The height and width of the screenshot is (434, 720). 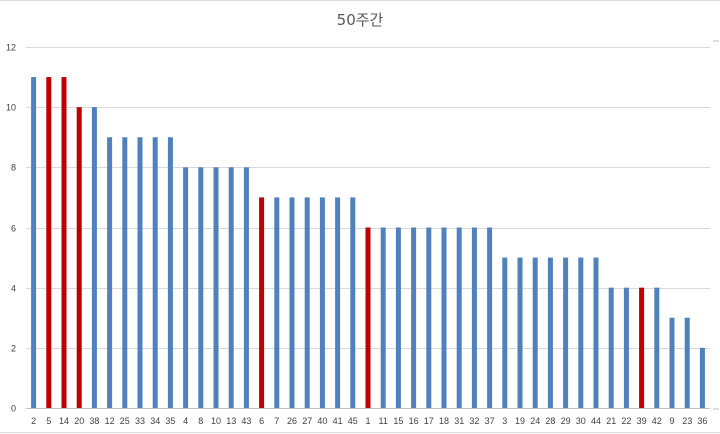 What do you see at coordinates (444, 421) in the screenshot?
I see `x-tick-label: 18` at bounding box center [444, 421].